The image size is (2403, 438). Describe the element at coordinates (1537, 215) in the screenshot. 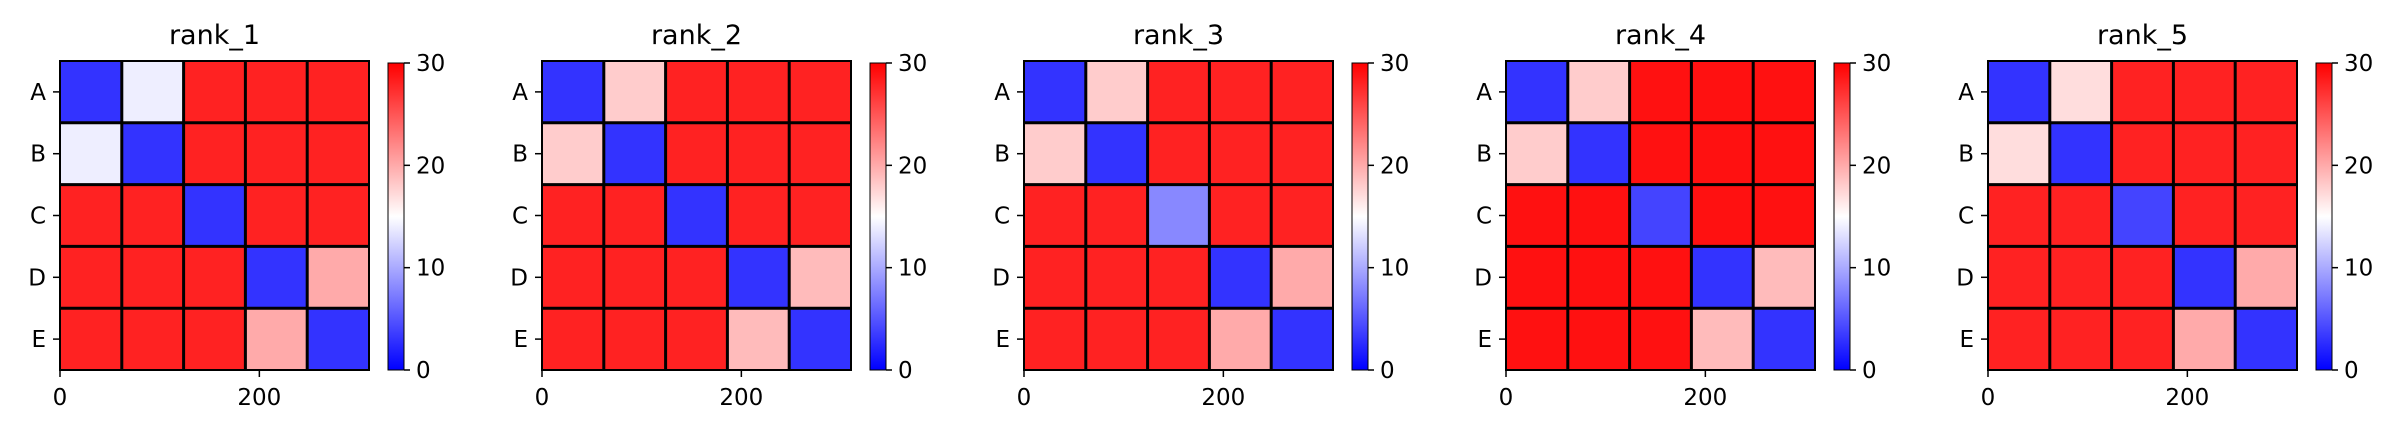

I see `heatmap-block-C-A` at that location.